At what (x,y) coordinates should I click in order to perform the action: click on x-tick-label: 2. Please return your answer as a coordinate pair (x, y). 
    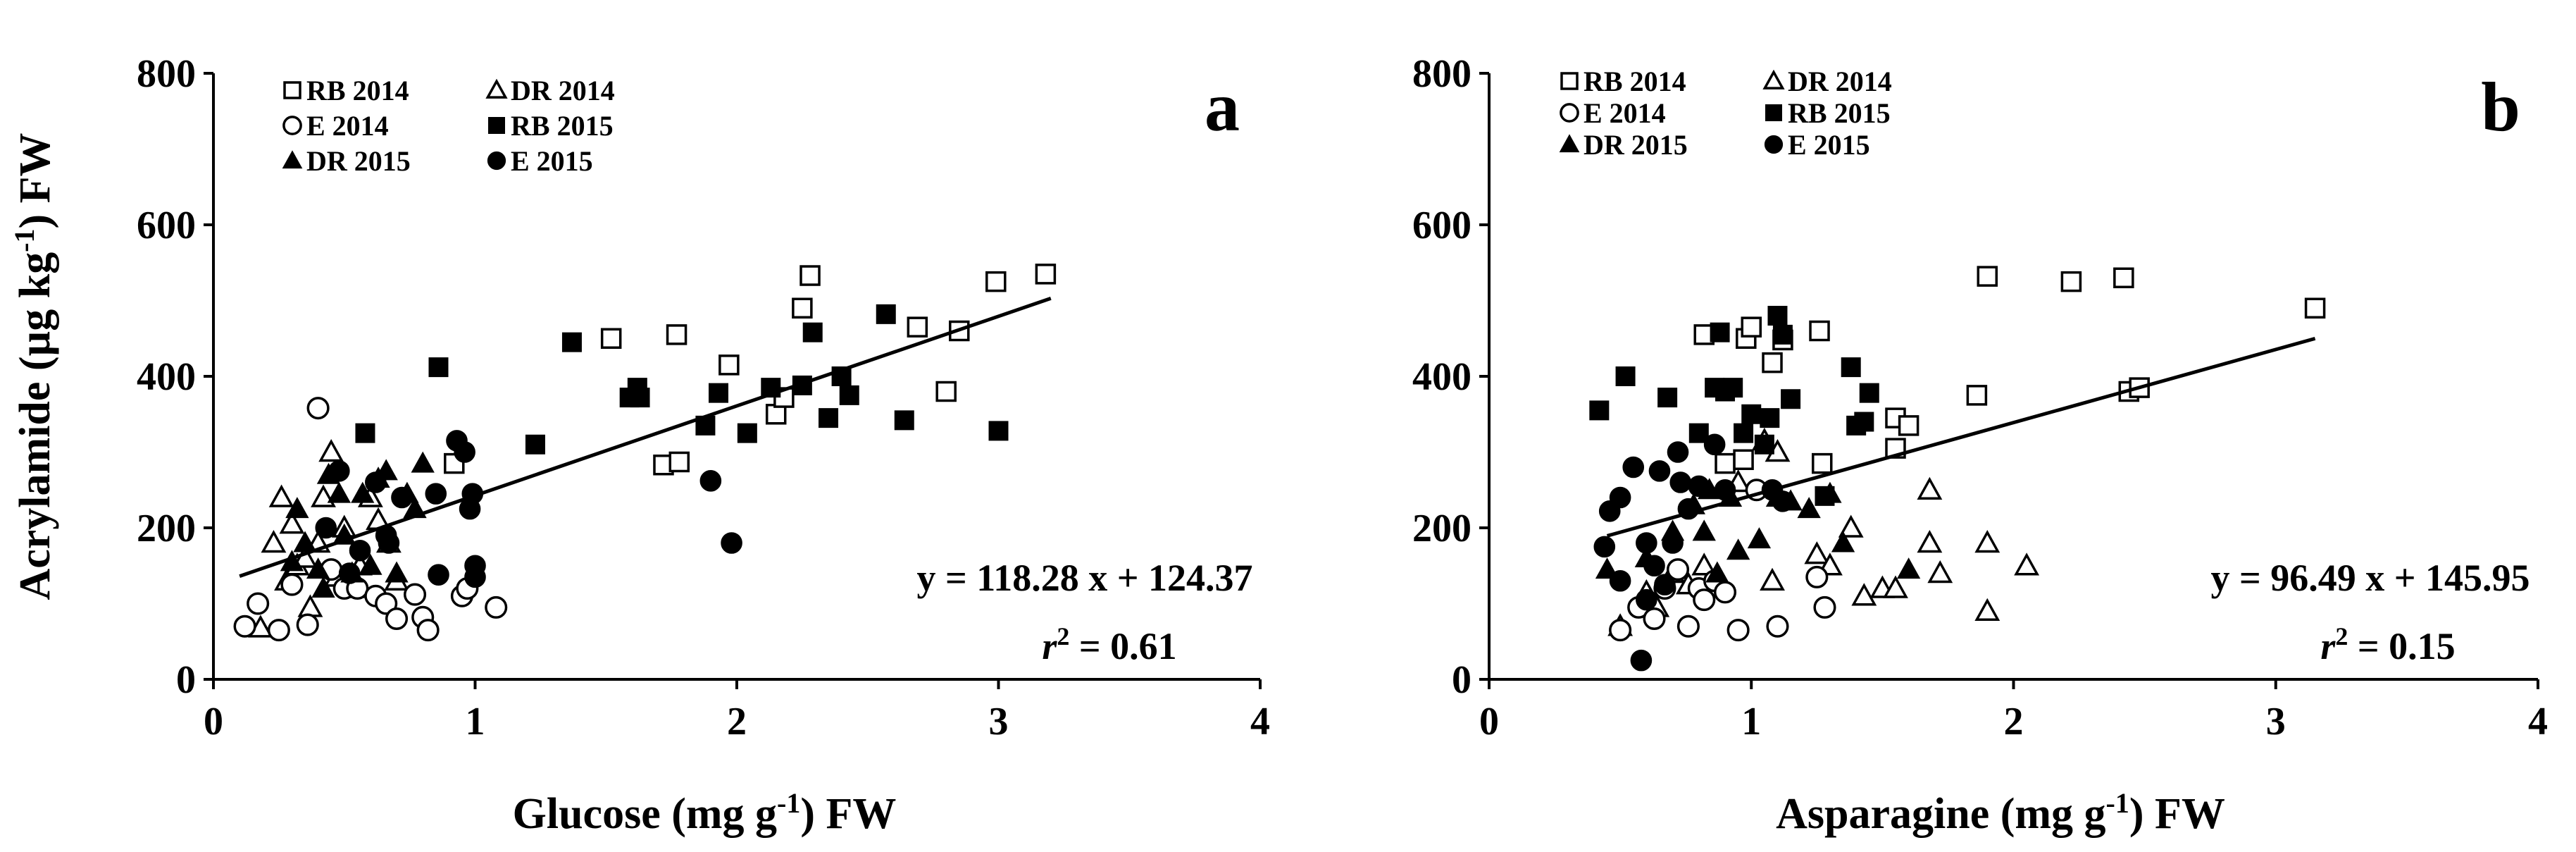
    Looking at the image, I should click on (737, 721).